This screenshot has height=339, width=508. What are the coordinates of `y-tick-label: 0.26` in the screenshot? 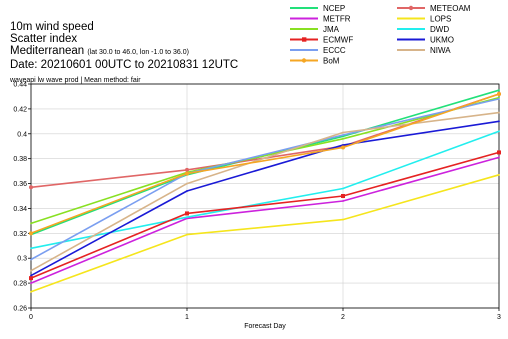 It's located at (20, 309).